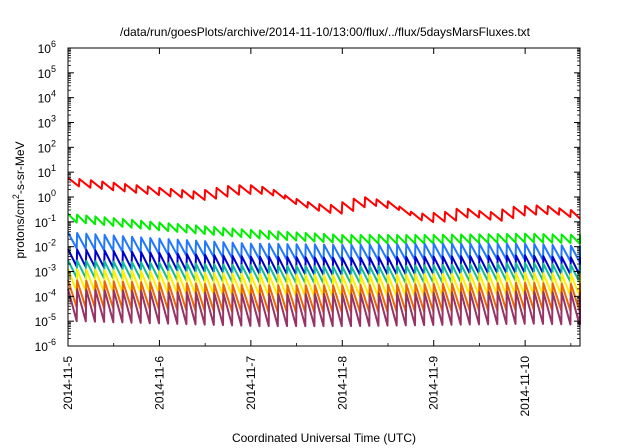 Image resolution: width=640 pixels, height=448 pixels. I want to click on x-tick-label: 2014-11-9, so click(434, 383).